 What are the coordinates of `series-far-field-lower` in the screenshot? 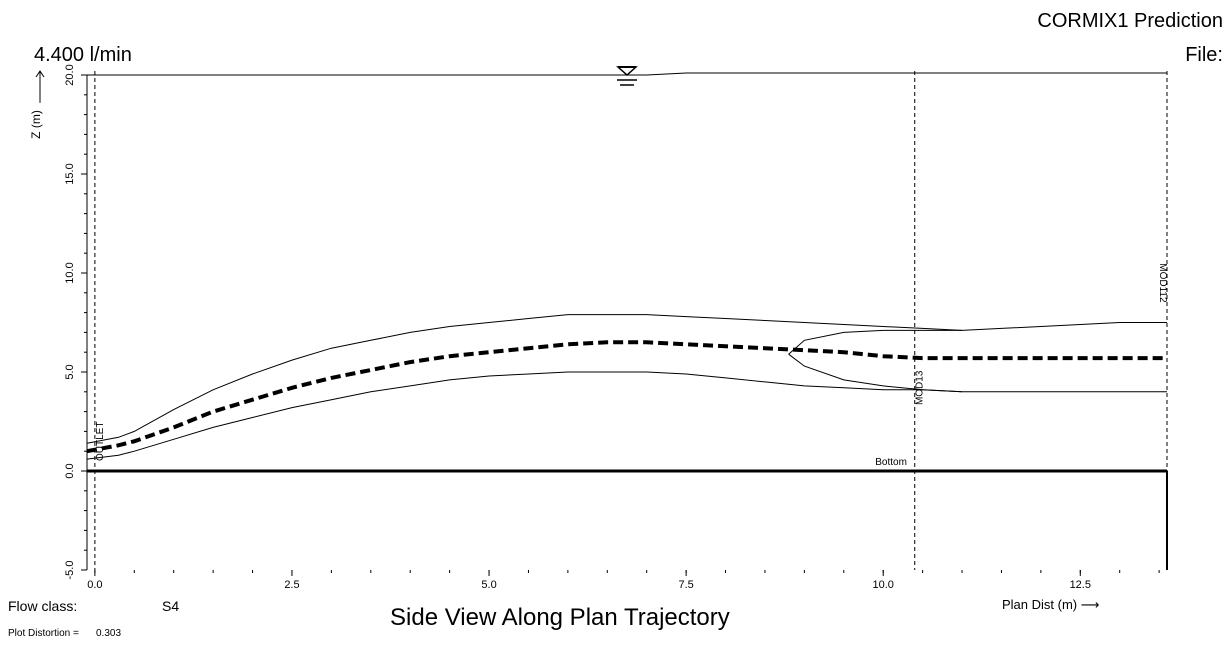 It's located at (875, 373).